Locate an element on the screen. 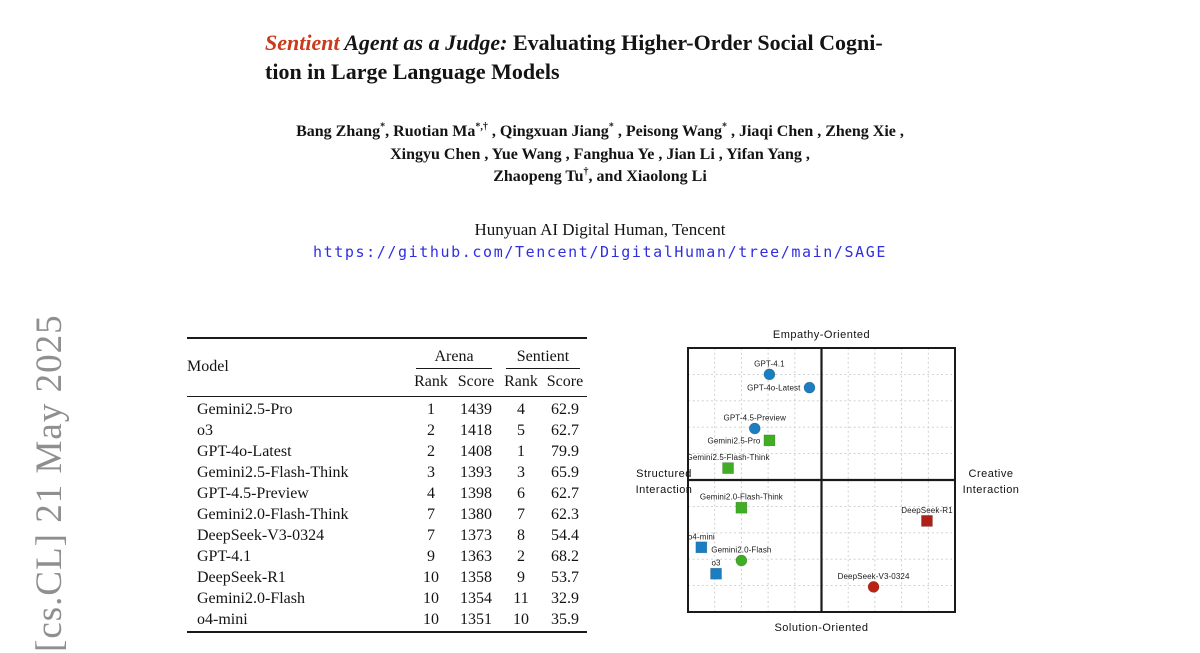 This screenshot has width=1200, height=653. scatter-point-label: GPT-4.1 is located at coordinates (769, 363).